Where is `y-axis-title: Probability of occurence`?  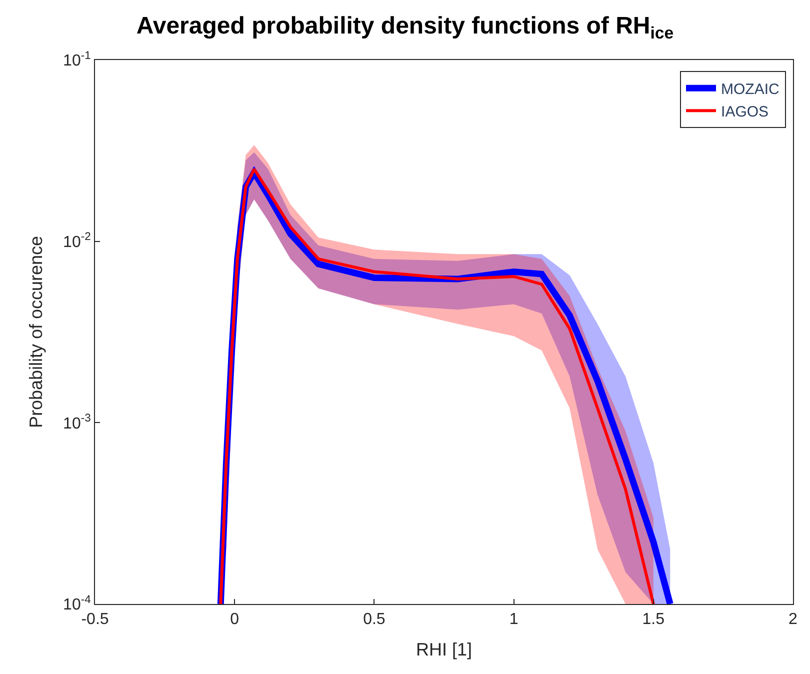
y-axis-title: Probability of occurence is located at coordinates (36, 332).